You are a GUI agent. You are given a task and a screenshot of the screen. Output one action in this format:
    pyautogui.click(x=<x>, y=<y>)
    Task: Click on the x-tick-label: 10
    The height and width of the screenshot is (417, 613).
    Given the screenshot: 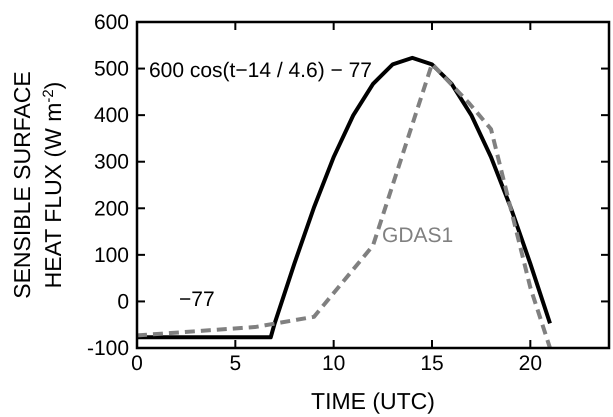 What is the action you would take?
    pyautogui.click(x=334, y=363)
    